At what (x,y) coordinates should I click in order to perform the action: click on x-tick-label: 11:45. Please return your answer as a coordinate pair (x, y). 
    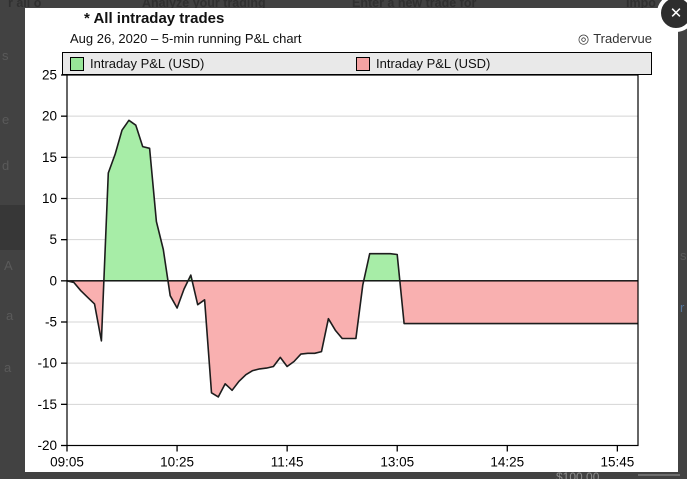
    Looking at the image, I should click on (287, 462).